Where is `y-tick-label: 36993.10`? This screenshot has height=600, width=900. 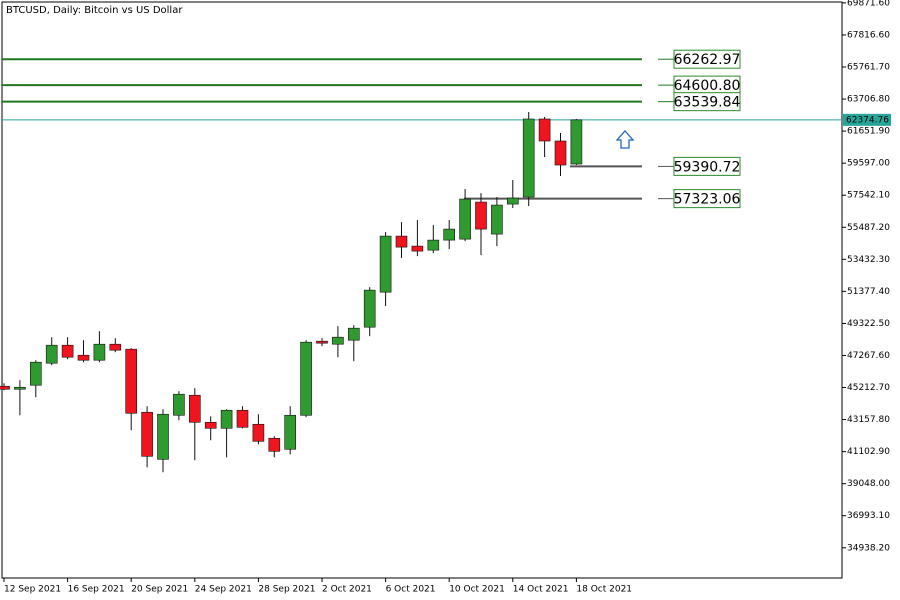
y-tick-label: 36993.10 is located at coordinates (868, 516).